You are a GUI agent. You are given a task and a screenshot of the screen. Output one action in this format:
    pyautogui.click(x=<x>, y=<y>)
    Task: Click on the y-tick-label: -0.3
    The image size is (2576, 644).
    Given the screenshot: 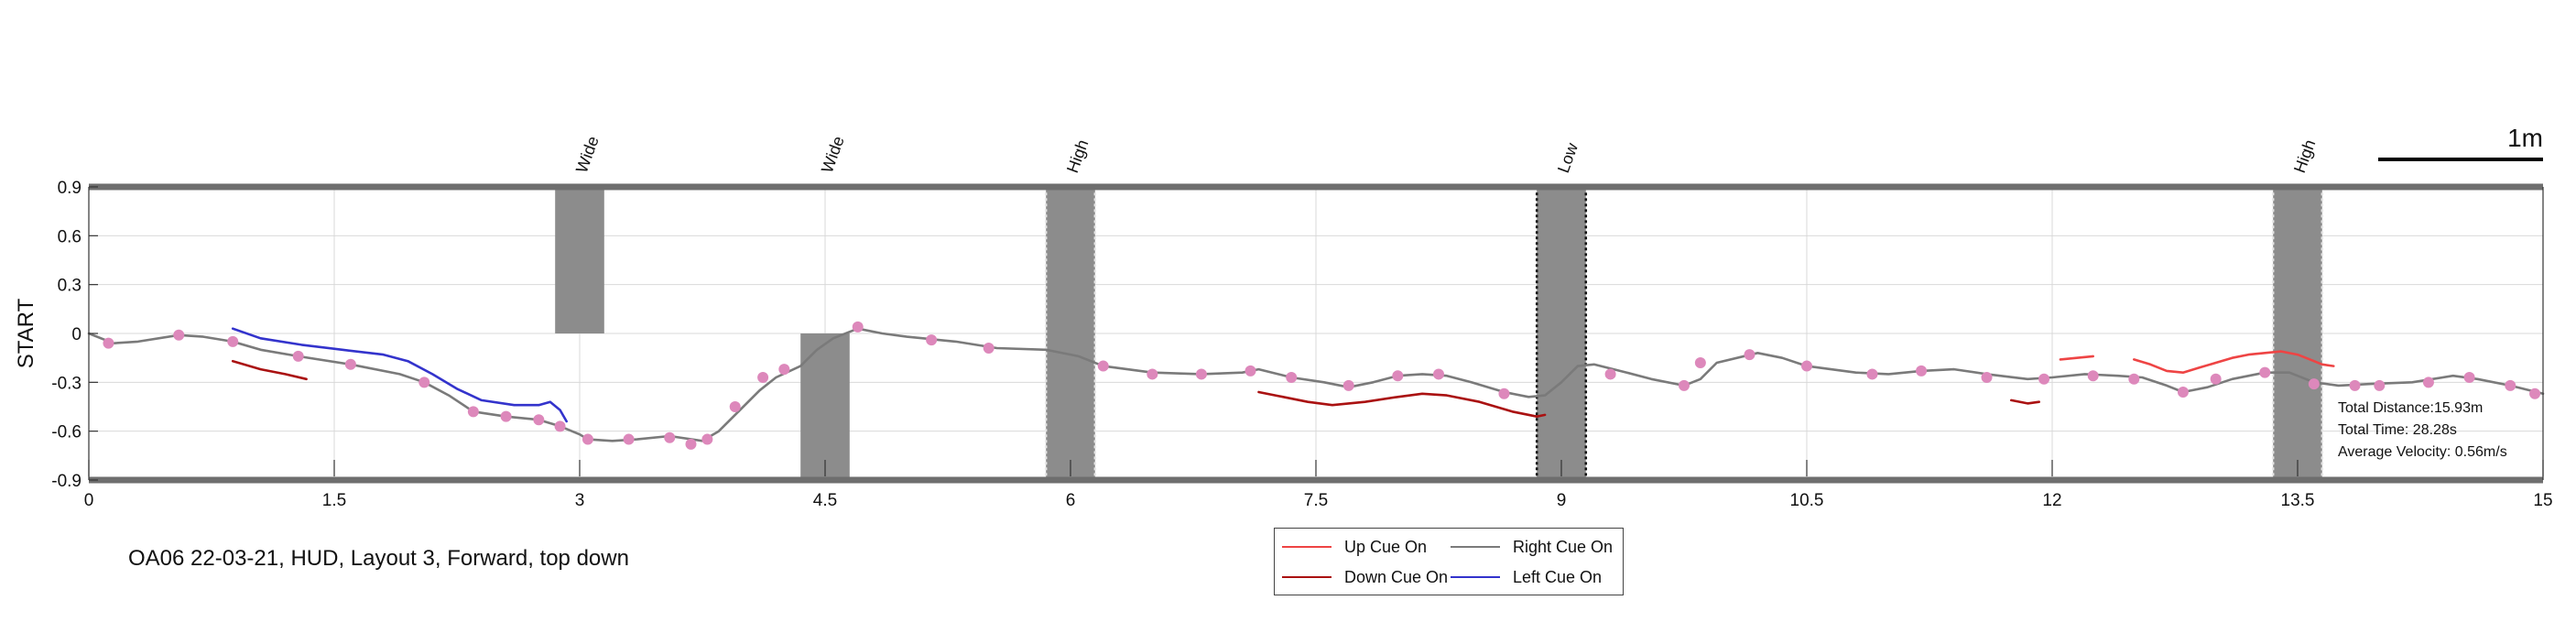 What is the action you would take?
    pyautogui.click(x=66, y=384)
    